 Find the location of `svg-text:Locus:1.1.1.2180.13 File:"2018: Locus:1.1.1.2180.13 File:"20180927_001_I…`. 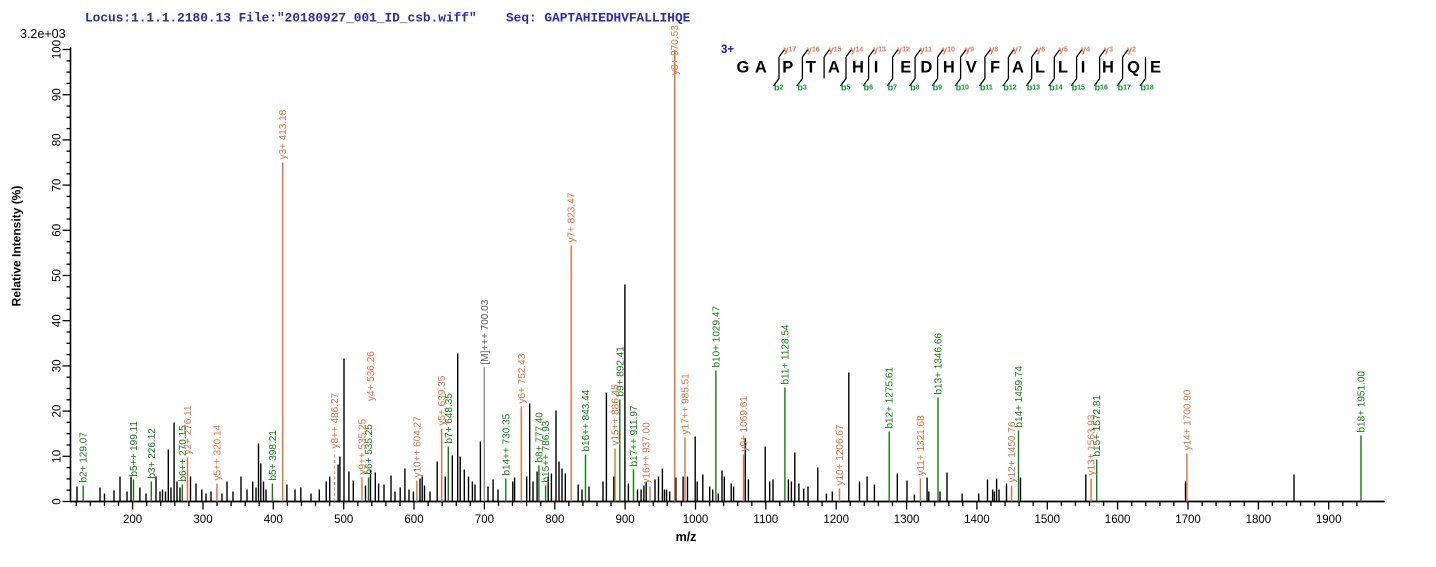

svg-text:Locus:1.1.1.2180.13 File:"2018: Locus:1.1.1.2180.13 File:"20180927_001_I… is located at coordinates (281, 18).